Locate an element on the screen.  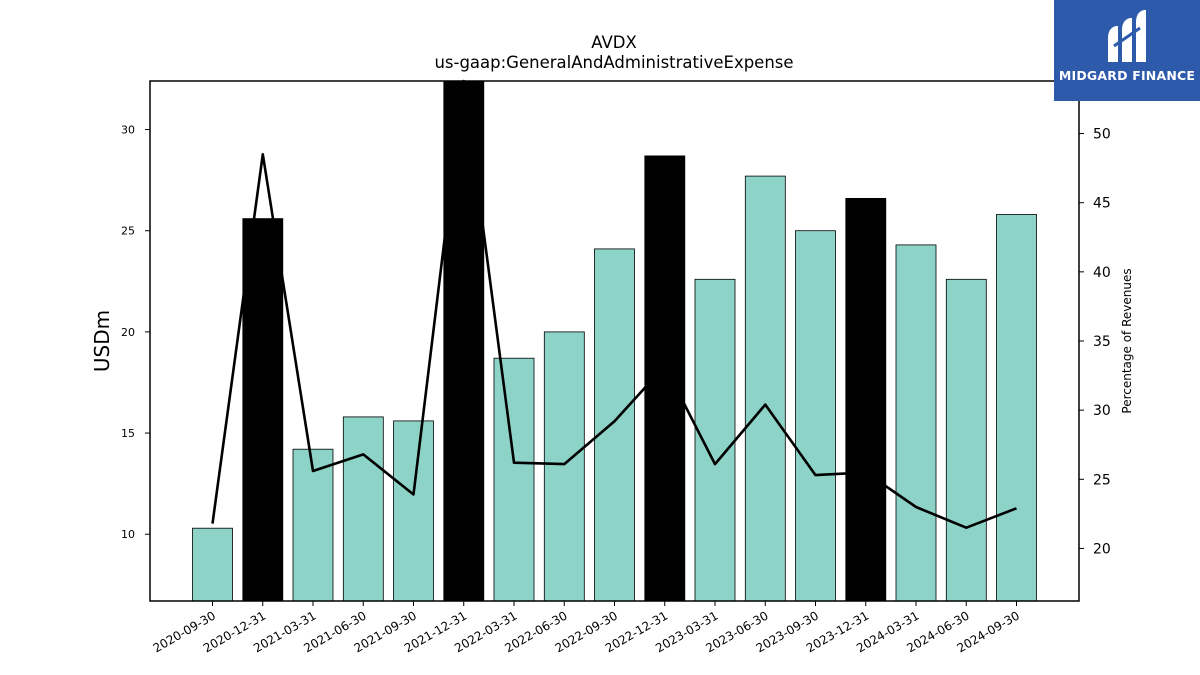
y-tick-label: 10 is located at coordinates (128, 534).